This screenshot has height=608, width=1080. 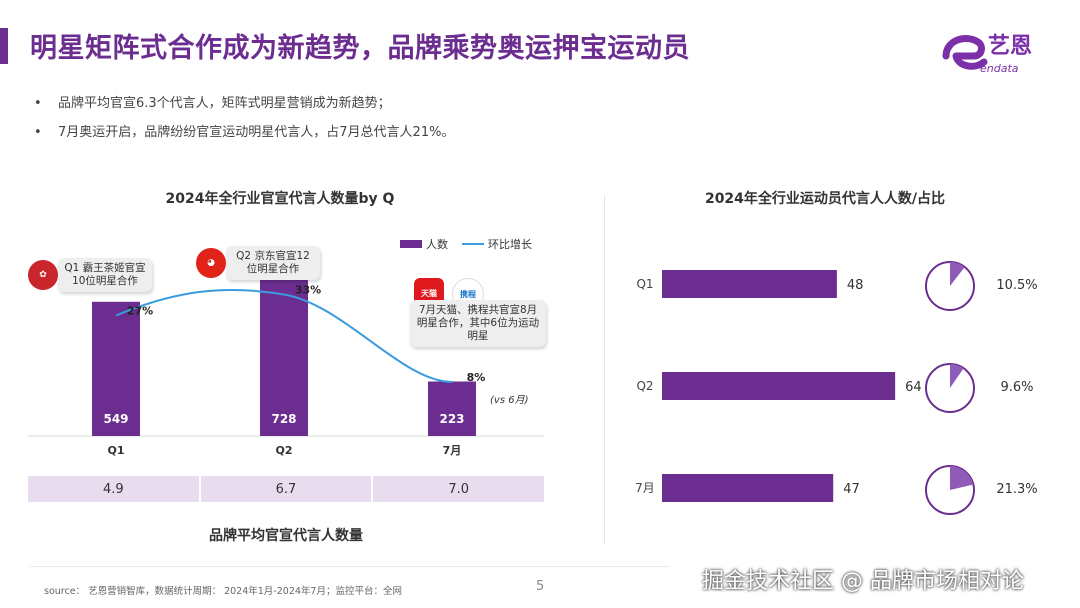 I want to click on hbar-category-1: Q2, so click(x=644, y=386).